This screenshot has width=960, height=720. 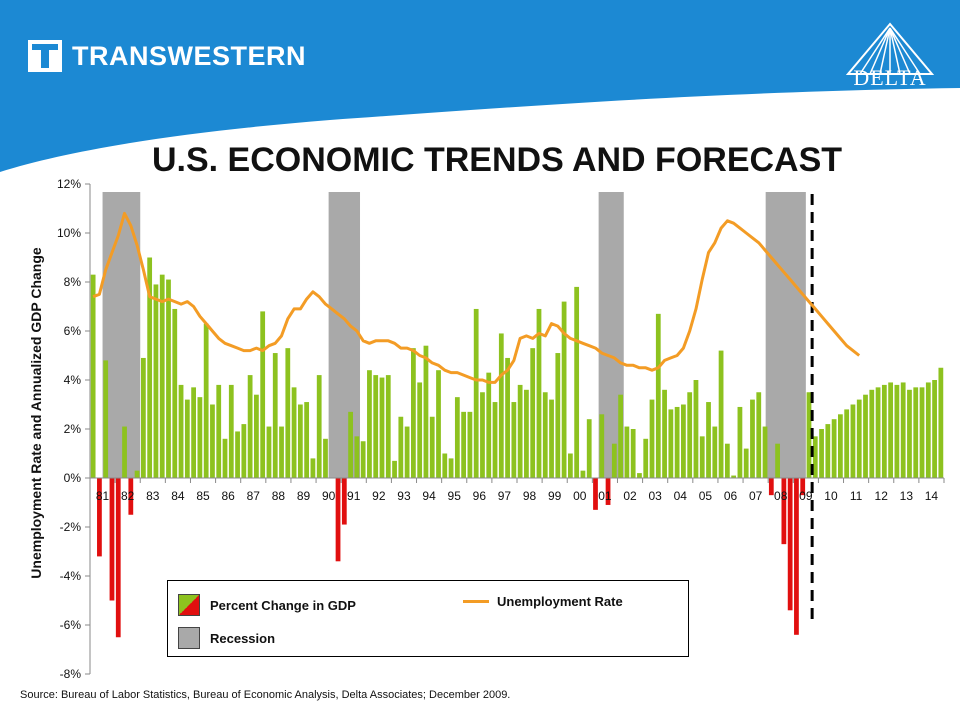 I want to click on x-tick-label: 98, so click(x=530, y=496).